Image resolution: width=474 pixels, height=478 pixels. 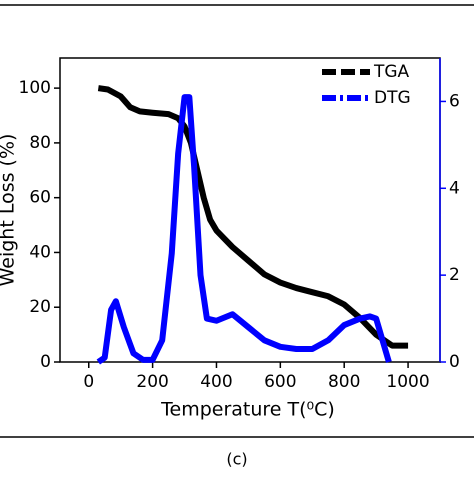 I want to click on x-tick-label: 0, so click(x=88, y=382).